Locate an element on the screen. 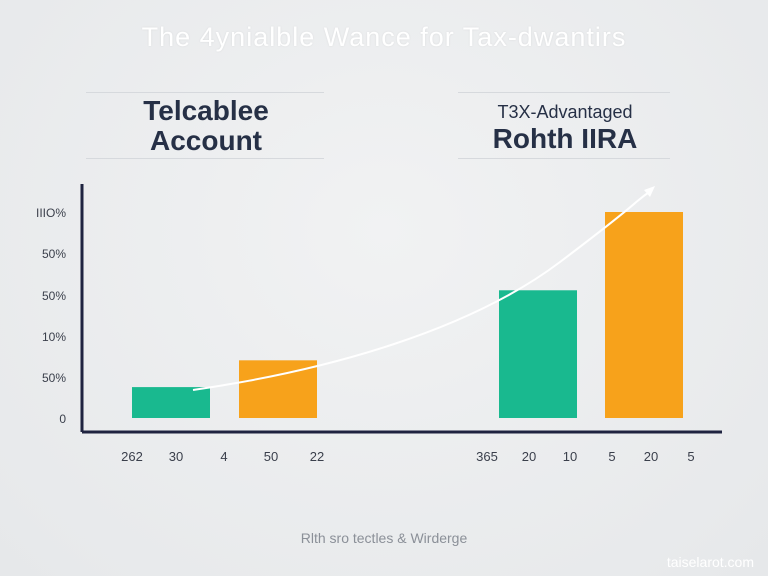  left-header-bottom-rule is located at coordinates (205, 158).